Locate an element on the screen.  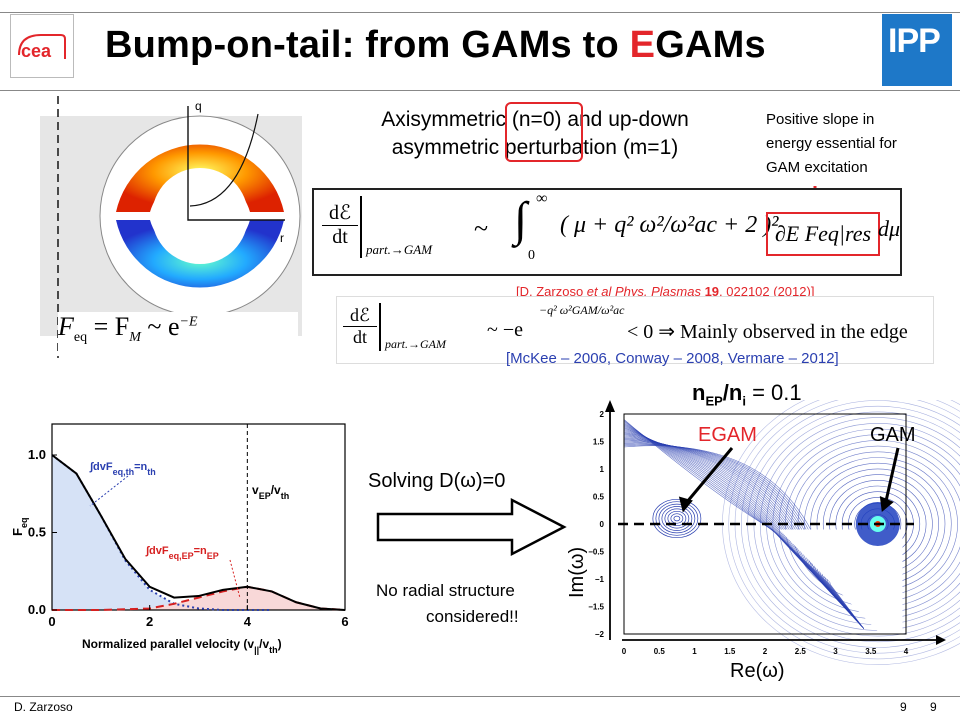
feq-frame is located at coordinates (198, 517).